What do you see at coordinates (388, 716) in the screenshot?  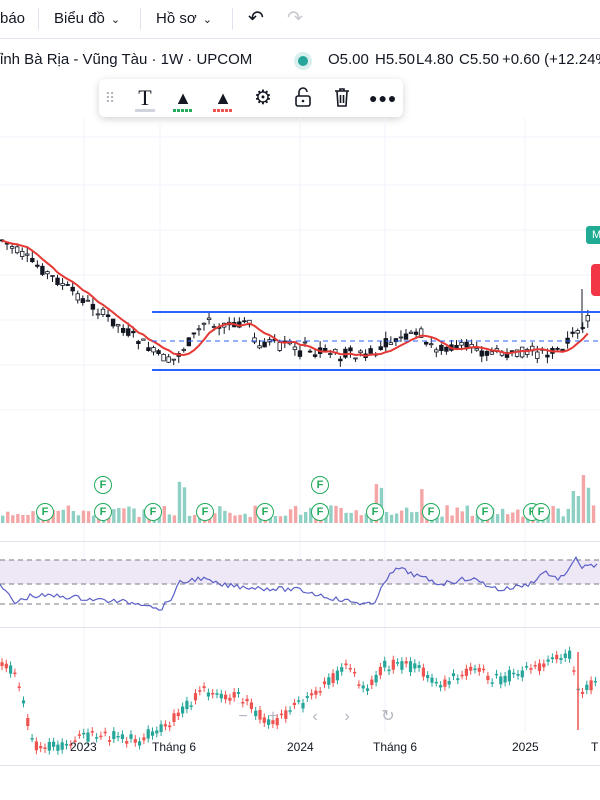 I see `reset-chart-button: ↻` at bounding box center [388, 716].